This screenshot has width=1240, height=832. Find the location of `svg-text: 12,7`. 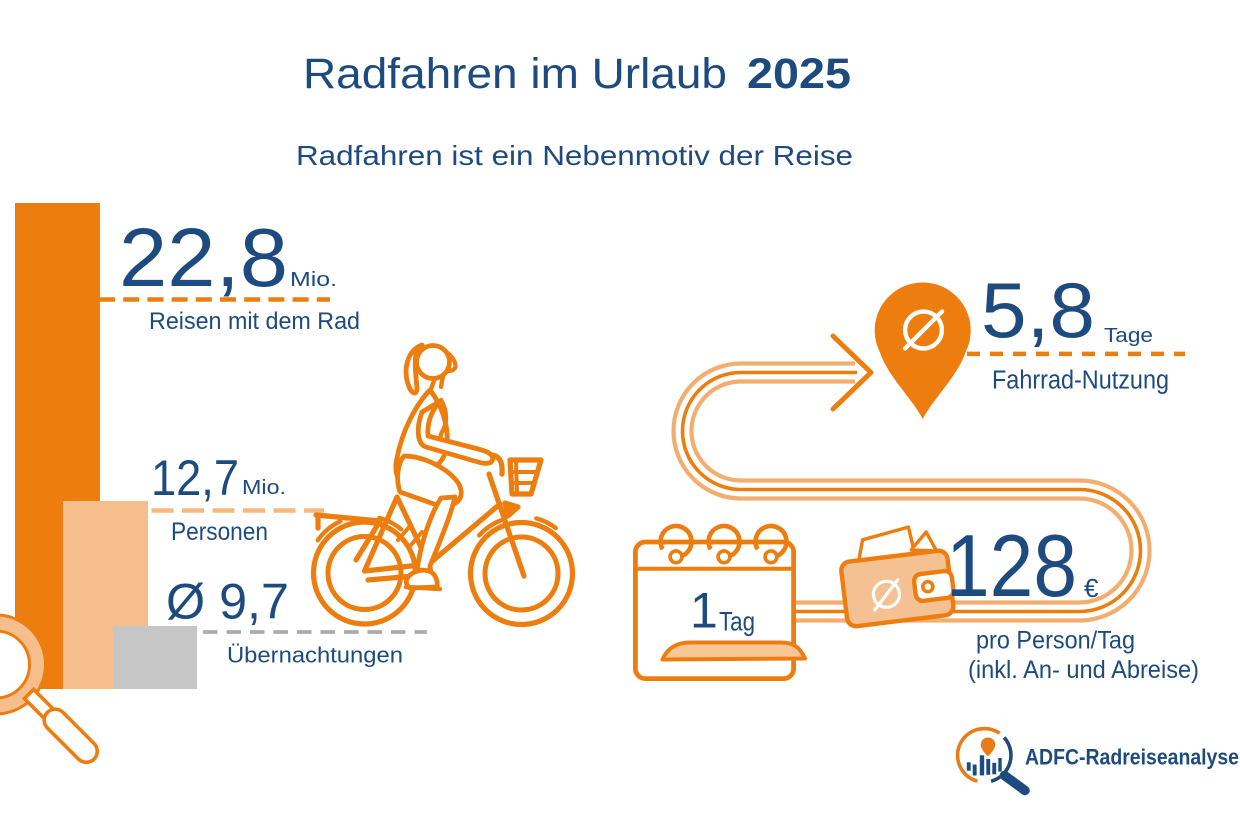

svg-text: 12,7 is located at coordinates (195, 478).